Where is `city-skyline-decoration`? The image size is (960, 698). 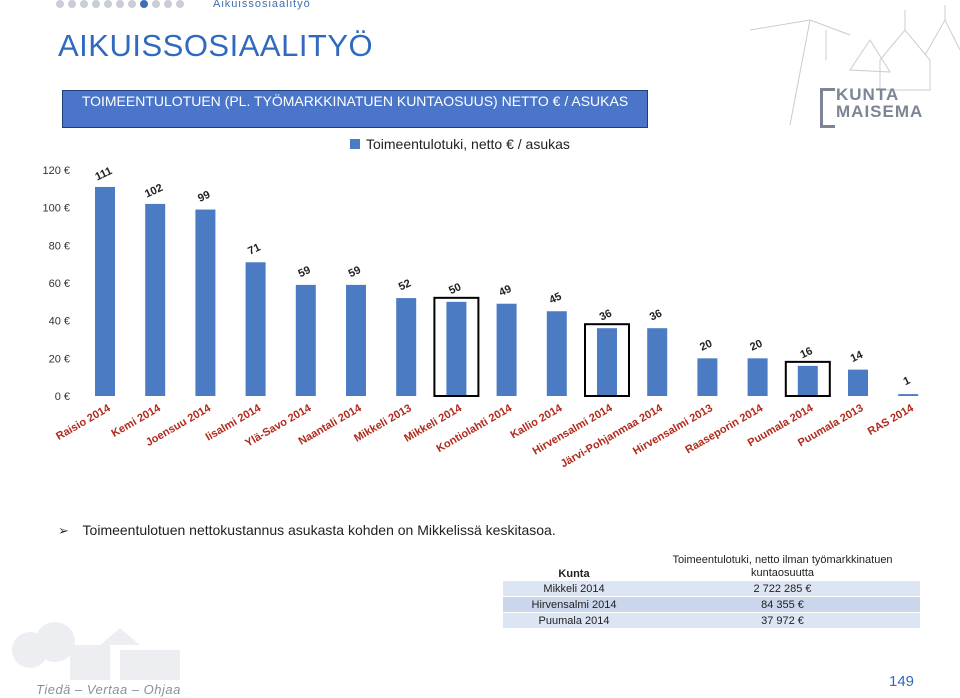 city-skyline-decoration is located at coordinates (854, 65).